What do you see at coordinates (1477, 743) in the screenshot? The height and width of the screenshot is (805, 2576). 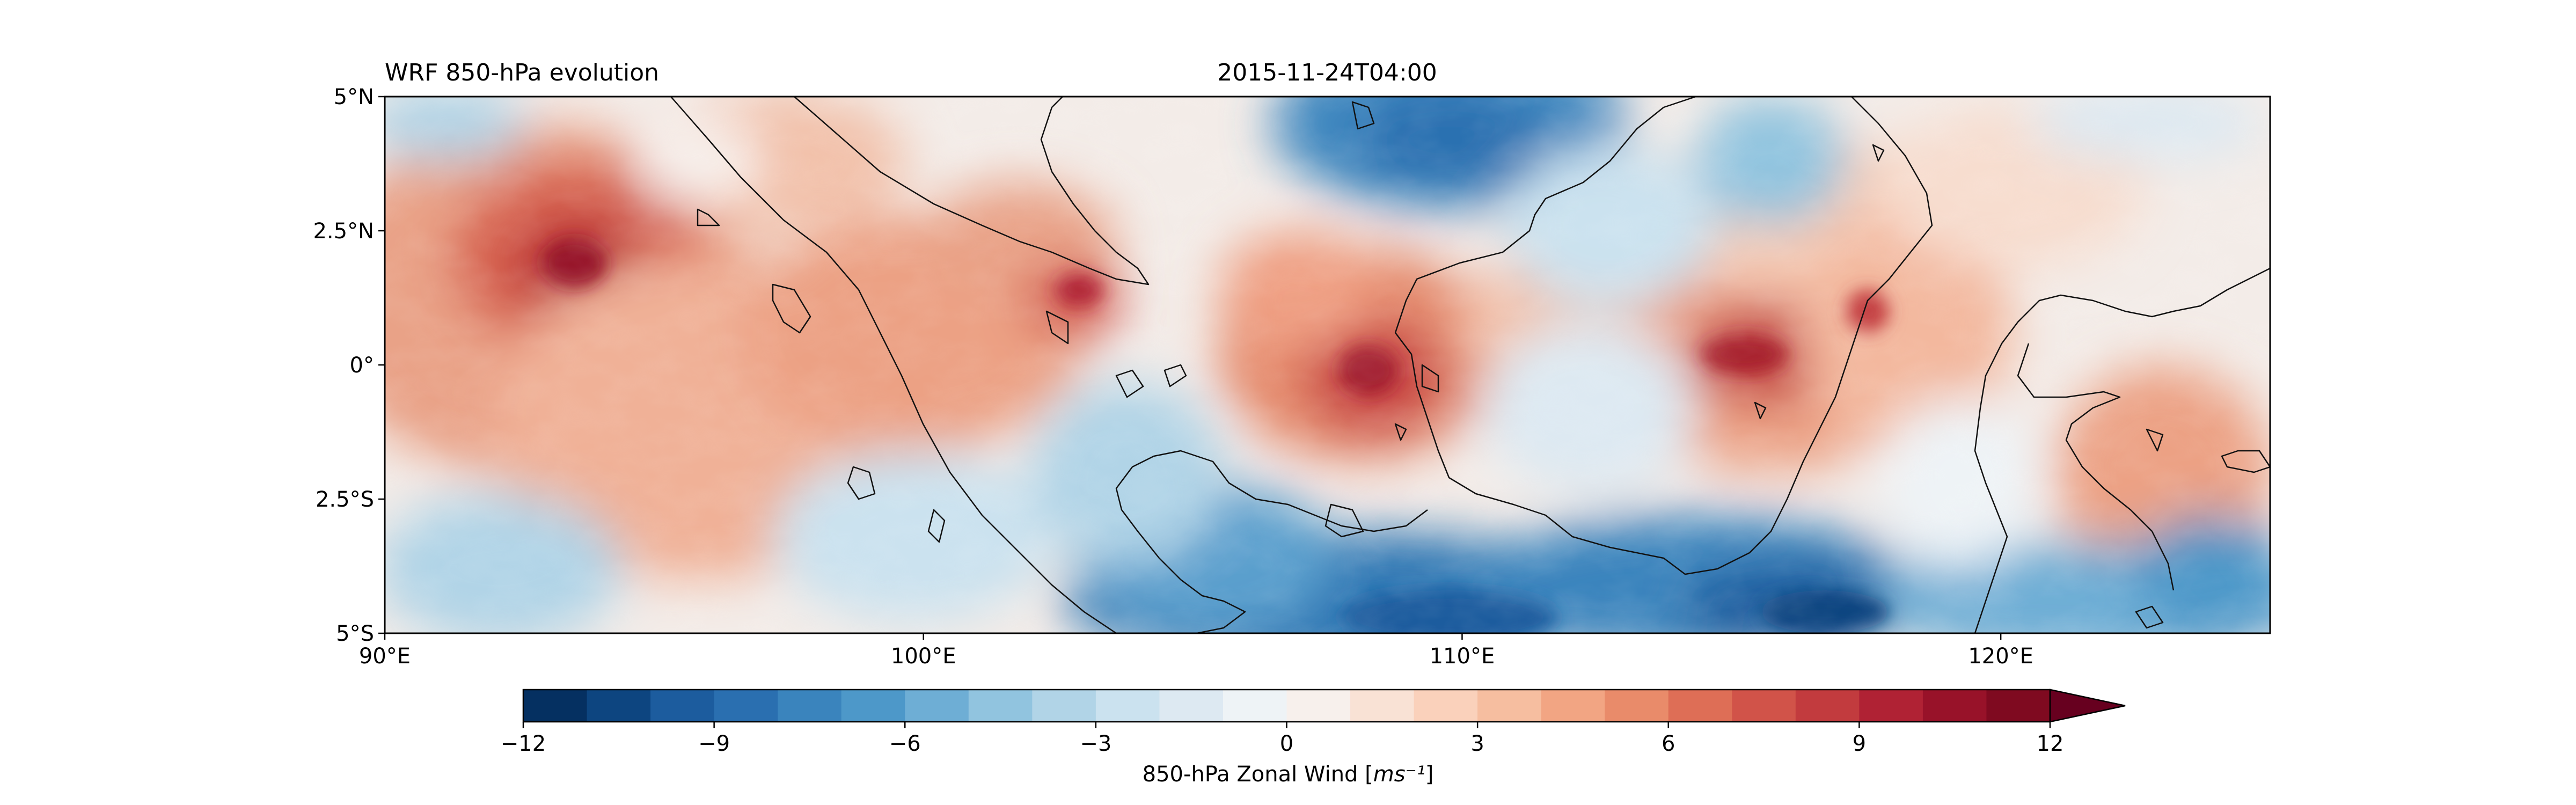 I see `colorbar-tick-label: 3` at bounding box center [1477, 743].